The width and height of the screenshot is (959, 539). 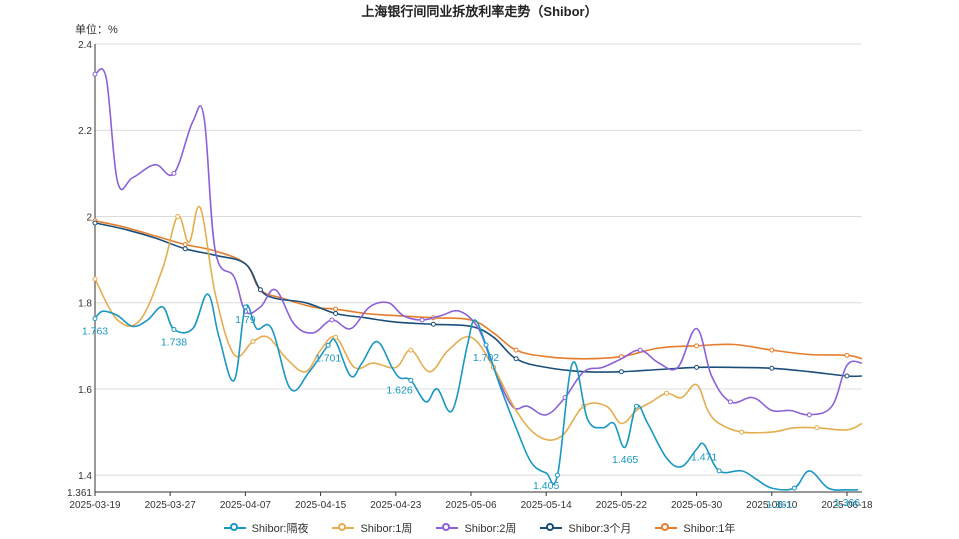 What do you see at coordinates (704, 458) in the screenshot?
I see `data-label: 1.471` at bounding box center [704, 458].